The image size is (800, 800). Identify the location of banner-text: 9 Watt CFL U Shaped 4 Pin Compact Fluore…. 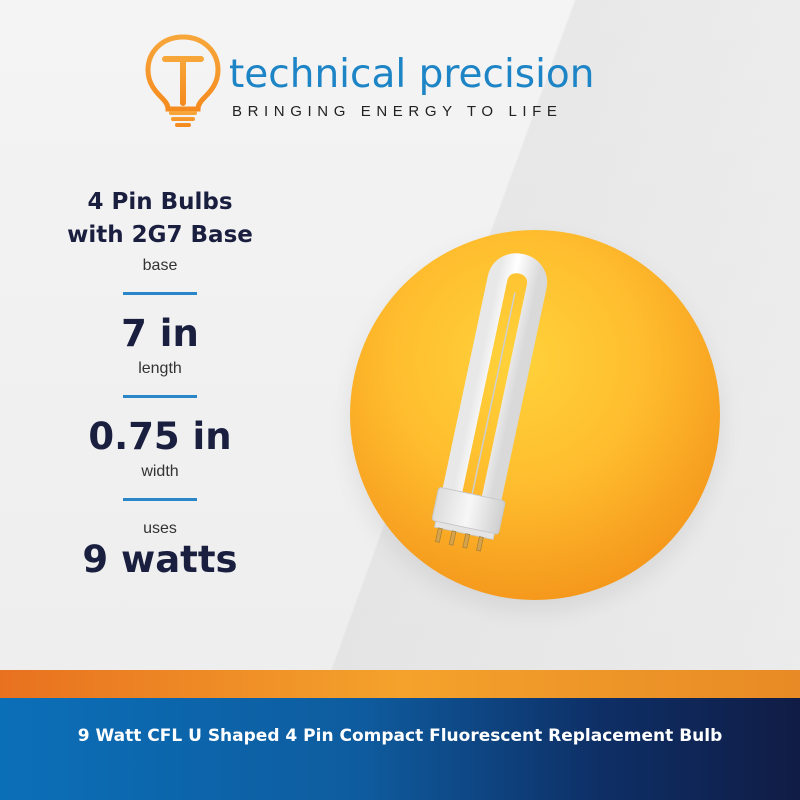
(400, 736).